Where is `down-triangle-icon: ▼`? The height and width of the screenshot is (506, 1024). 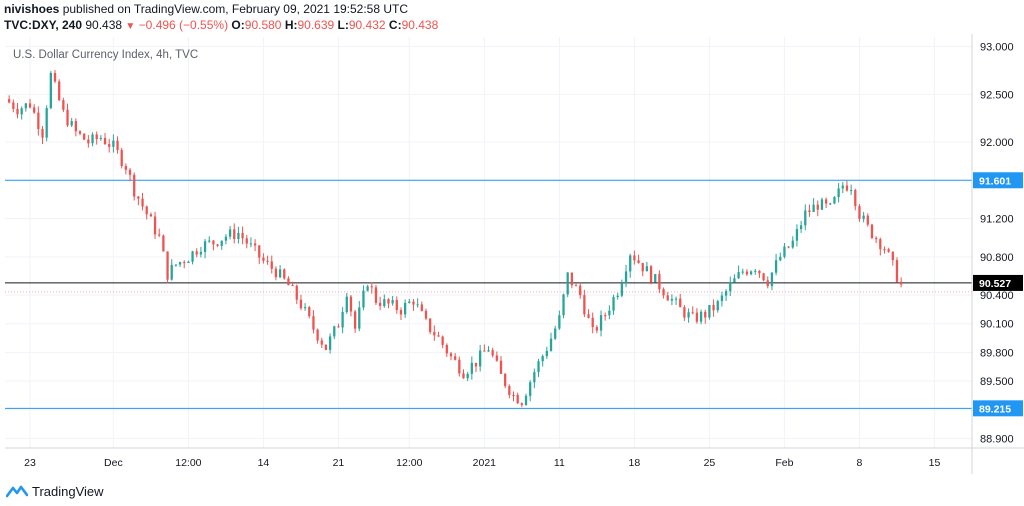
down-triangle-icon: ▼ is located at coordinates (130, 26).